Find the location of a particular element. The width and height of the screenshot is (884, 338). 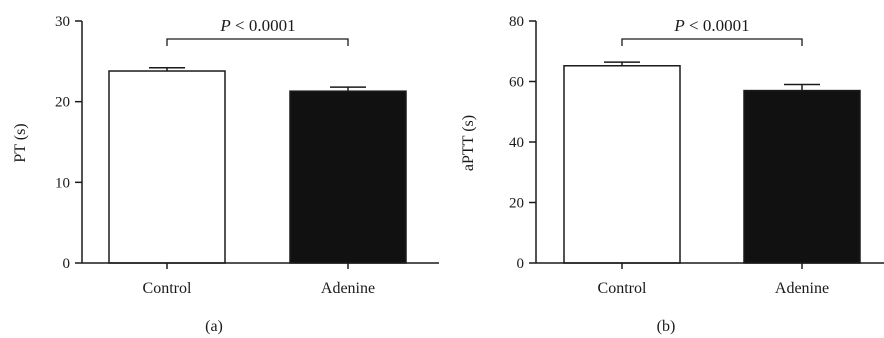

p-threshold-a: < 0.0001 is located at coordinates (263, 25).